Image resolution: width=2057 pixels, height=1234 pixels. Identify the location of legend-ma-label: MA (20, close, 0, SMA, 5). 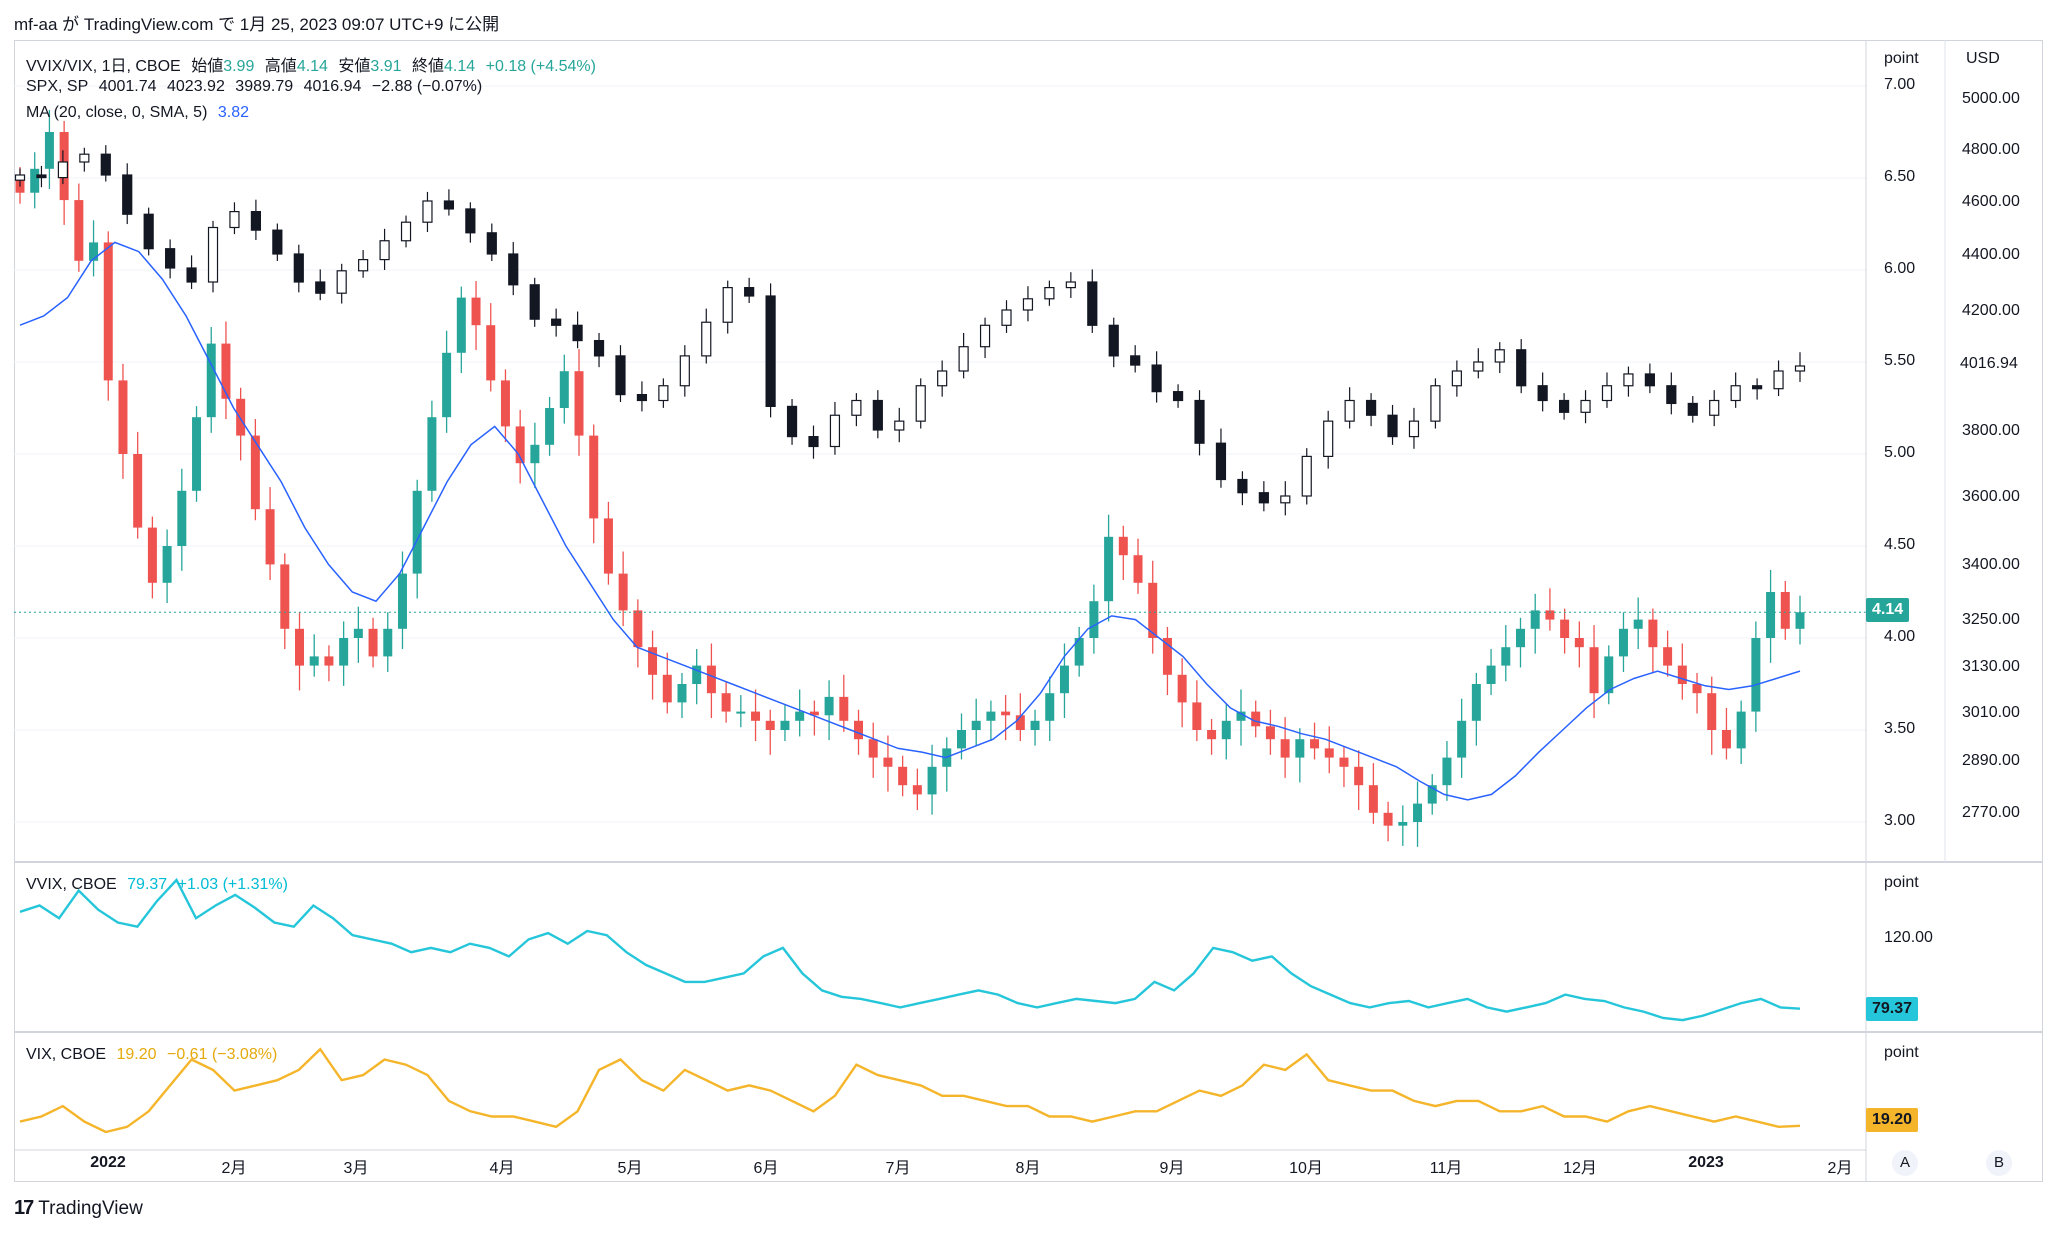
(117, 112).